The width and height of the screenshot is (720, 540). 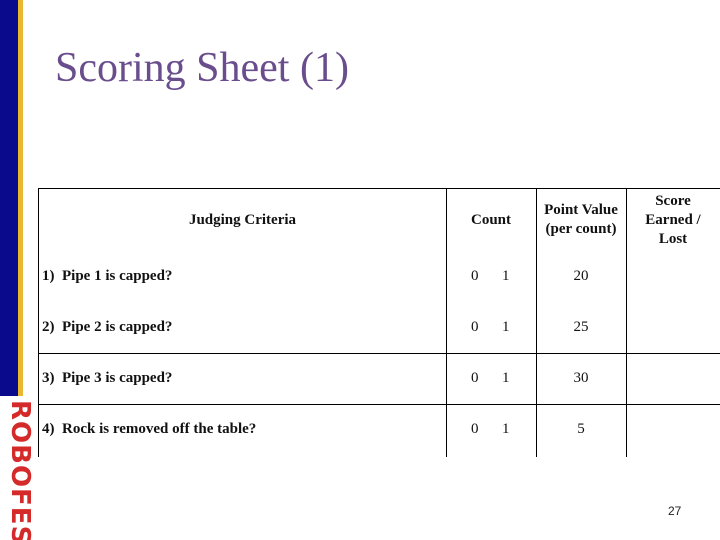 What do you see at coordinates (48, 429) in the screenshot?
I see `row-number: 4)` at bounding box center [48, 429].